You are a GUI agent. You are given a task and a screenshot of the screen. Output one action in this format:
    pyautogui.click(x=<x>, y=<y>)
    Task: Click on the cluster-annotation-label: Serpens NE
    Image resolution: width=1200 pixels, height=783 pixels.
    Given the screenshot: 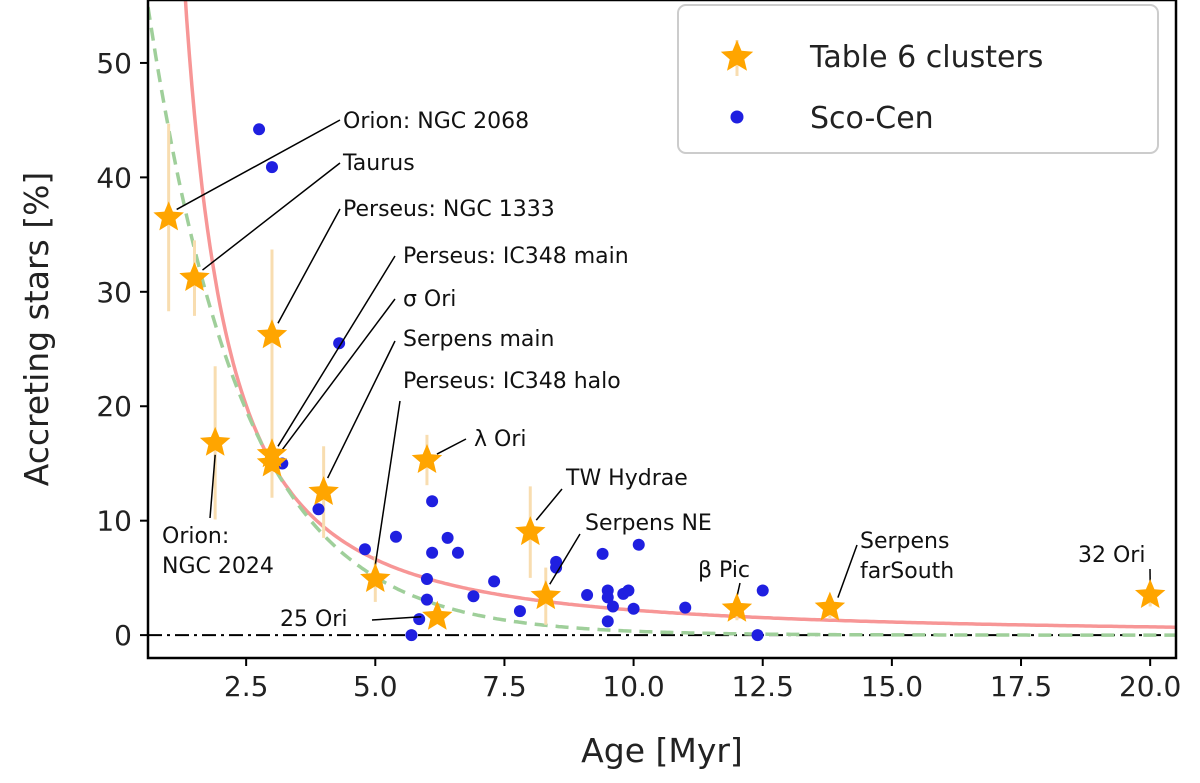 What is the action you would take?
    pyautogui.click(x=648, y=523)
    